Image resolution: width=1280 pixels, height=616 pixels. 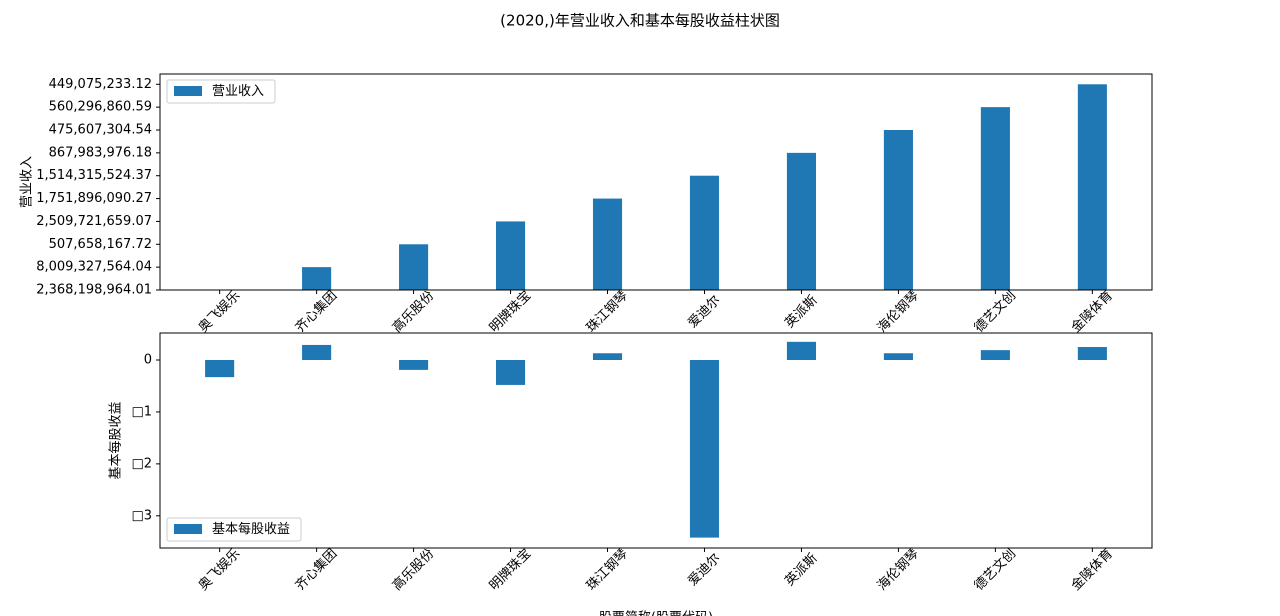 What do you see at coordinates (251, 529) in the screenshot?
I see `legend-label: 基本每股收益` at bounding box center [251, 529].